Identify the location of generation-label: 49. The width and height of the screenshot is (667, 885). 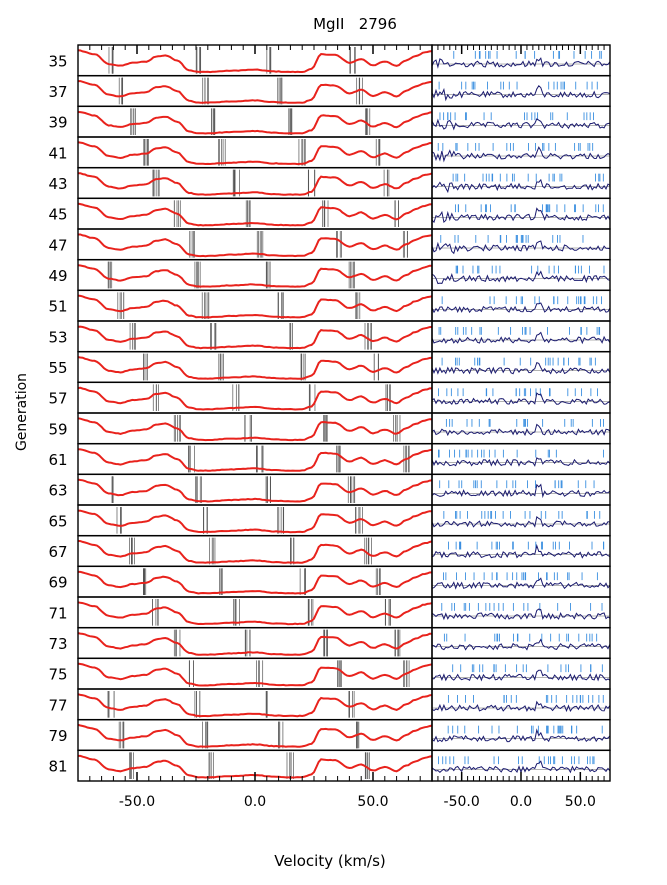
(57, 276).